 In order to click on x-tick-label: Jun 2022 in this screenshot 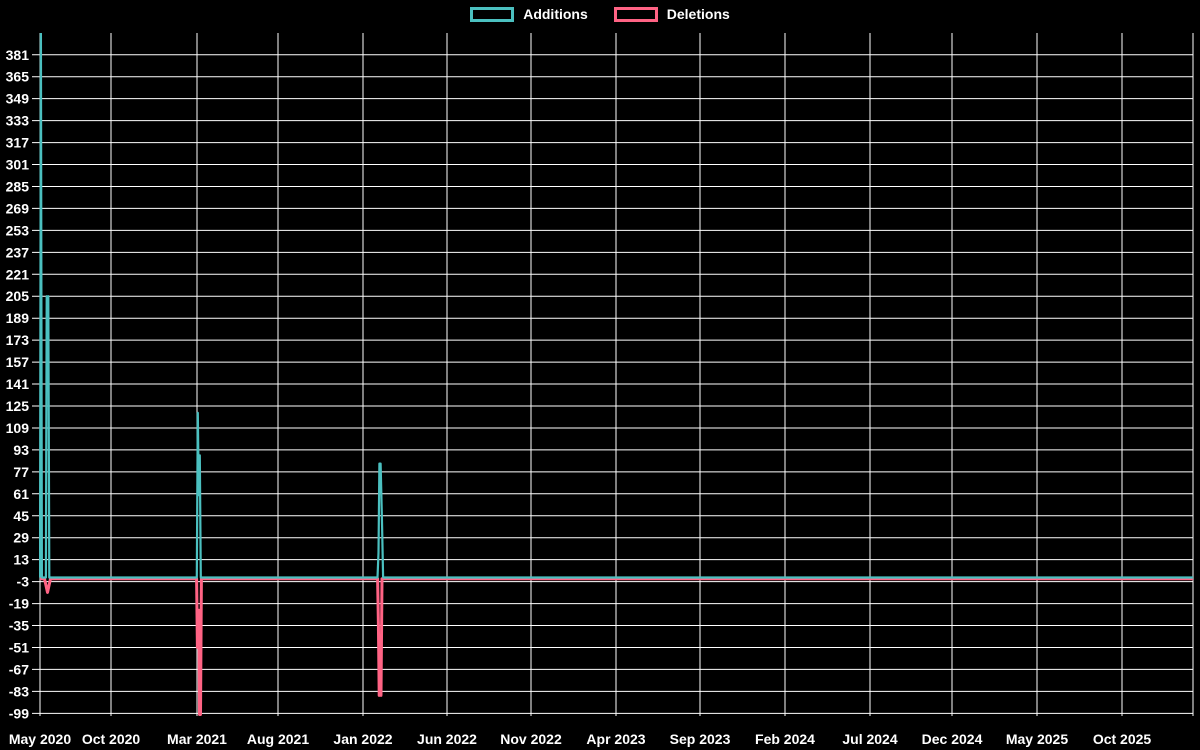, I will do `click(447, 739)`.